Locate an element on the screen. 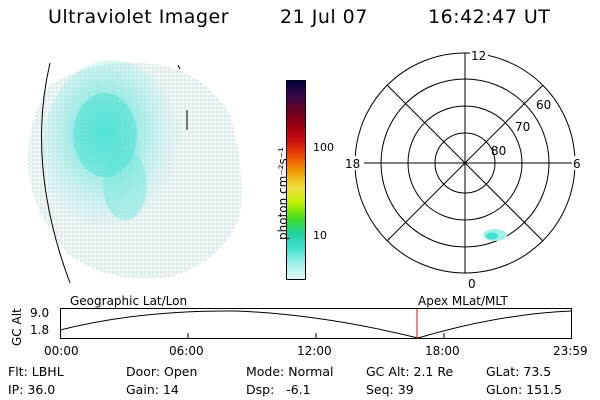 This screenshot has height=400, width=600. mlt-label-18: 18 is located at coordinates (352, 164).